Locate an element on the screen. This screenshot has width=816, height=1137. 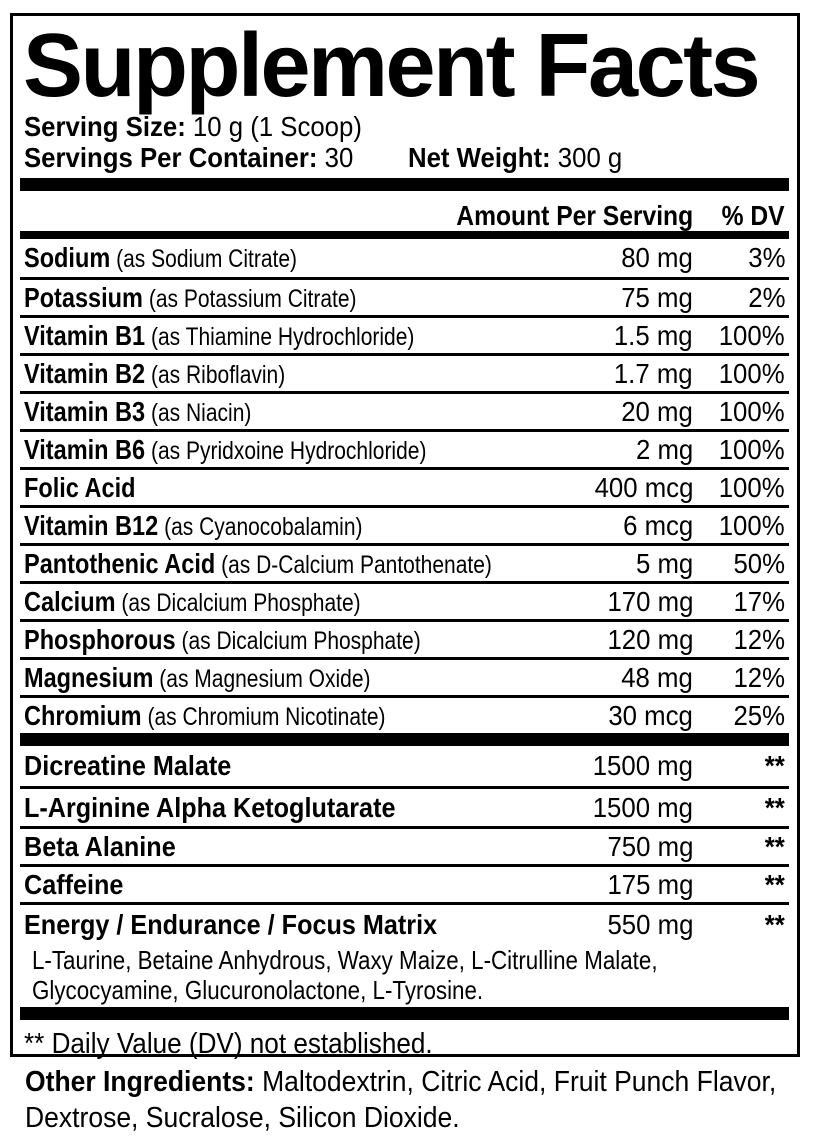
nutrient-name-cell: Vitamin B3 (as Niacin) is located at coordinates (298, 412).